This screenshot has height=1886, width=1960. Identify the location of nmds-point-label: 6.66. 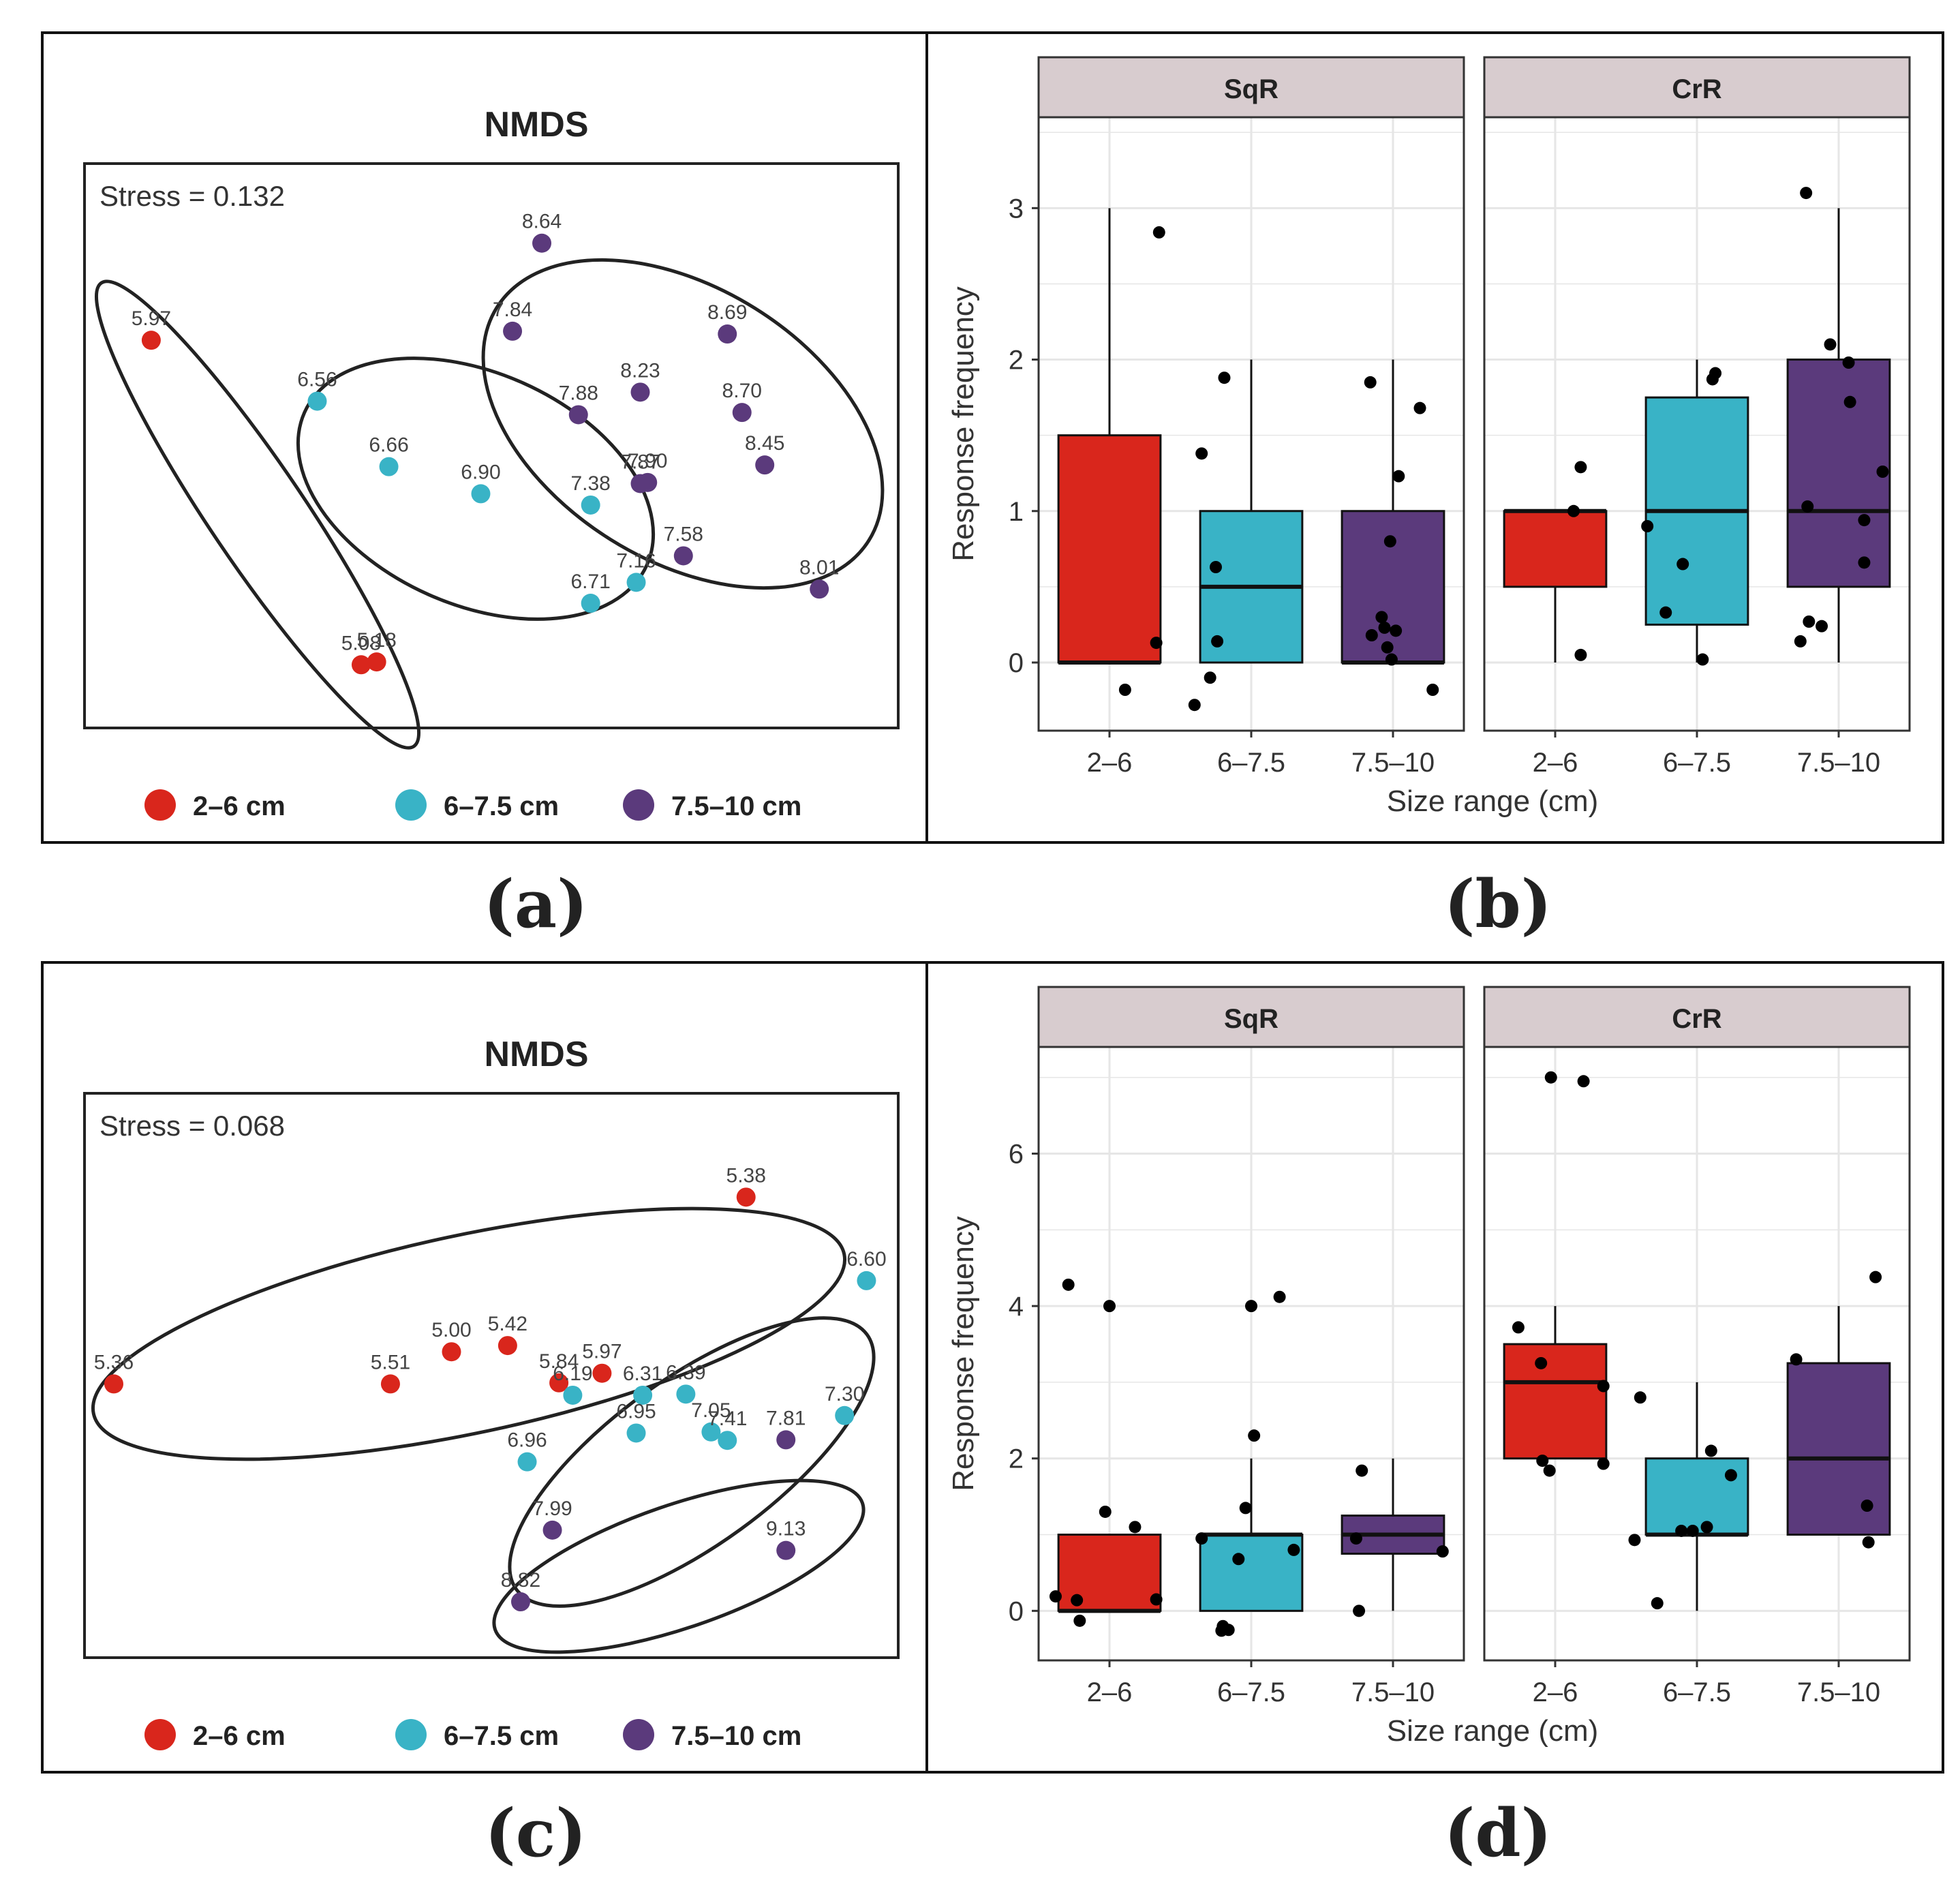
(388, 445).